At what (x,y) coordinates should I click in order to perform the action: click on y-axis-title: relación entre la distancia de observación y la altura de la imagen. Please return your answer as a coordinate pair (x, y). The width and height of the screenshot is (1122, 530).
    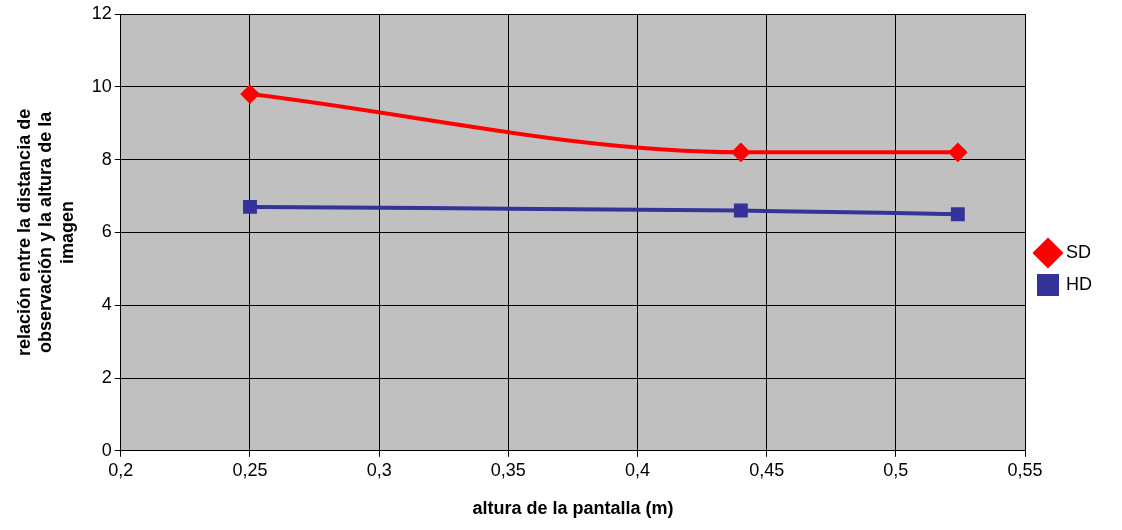
    Looking at the image, I should click on (45, 232).